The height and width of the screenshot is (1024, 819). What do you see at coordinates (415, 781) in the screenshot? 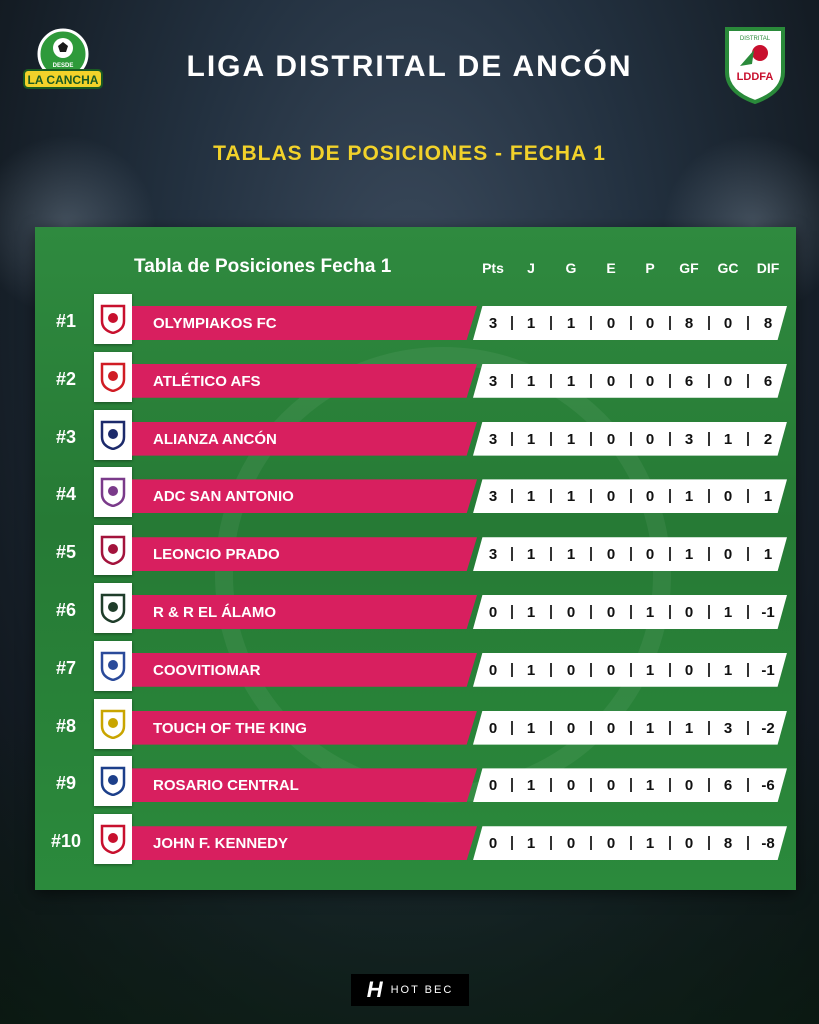
I see `table-row: #9 ROSARIO CENTRAL 0 1 0 0 1 0 6 -6` at bounding box center [415, 781].